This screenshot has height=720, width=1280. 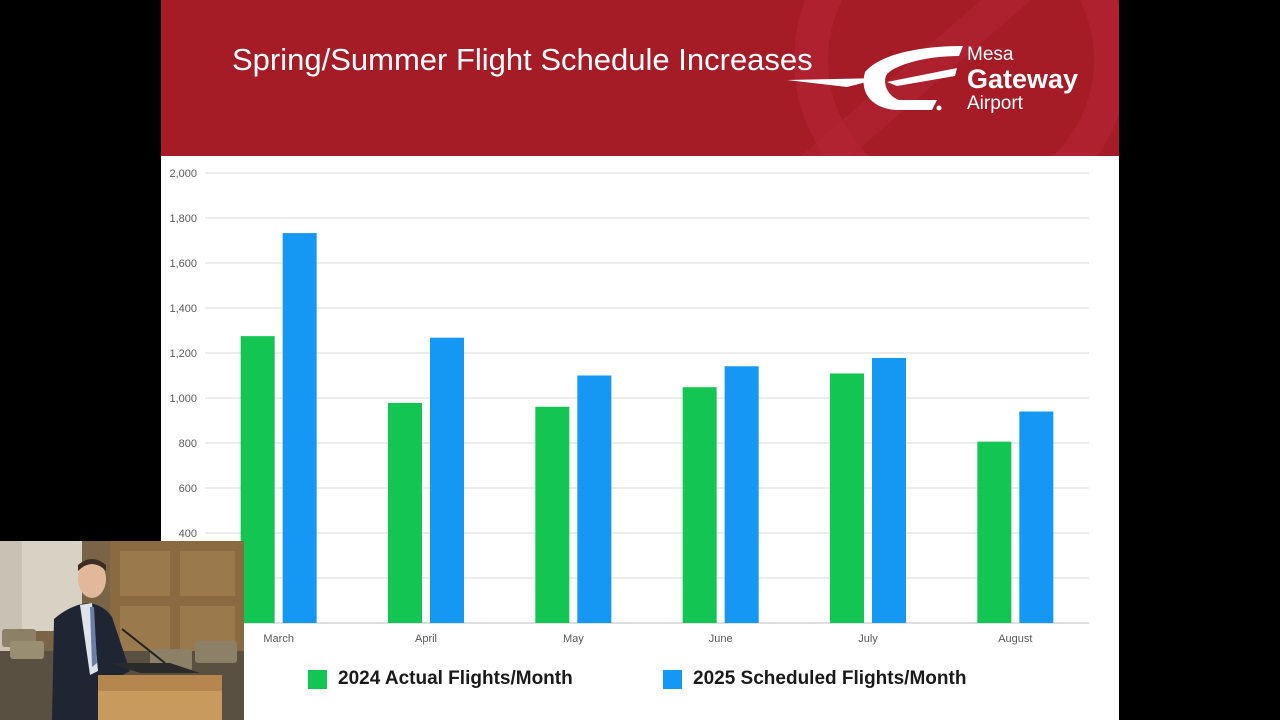 What do you see at coordinates (721, 639) in the screenshot?
I see `x-tick-label: June` at bounding box center [721, 639].